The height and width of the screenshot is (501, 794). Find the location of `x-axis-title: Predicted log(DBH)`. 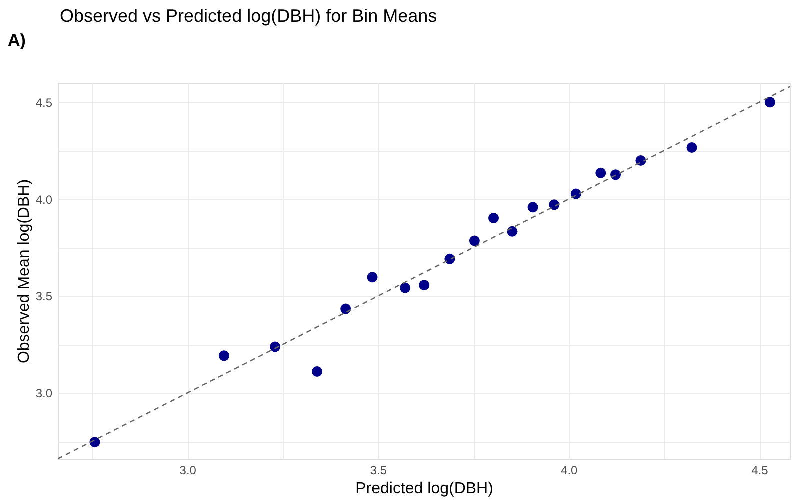

x-axis-title: Predicted log(DBH) is located at coordinates (425, 489).